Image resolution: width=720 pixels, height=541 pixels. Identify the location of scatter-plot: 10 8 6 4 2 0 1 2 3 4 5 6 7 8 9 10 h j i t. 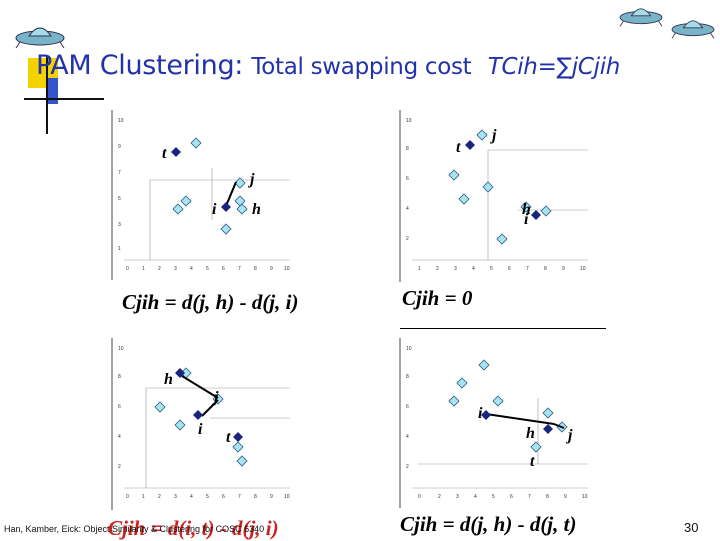
(203, 424).